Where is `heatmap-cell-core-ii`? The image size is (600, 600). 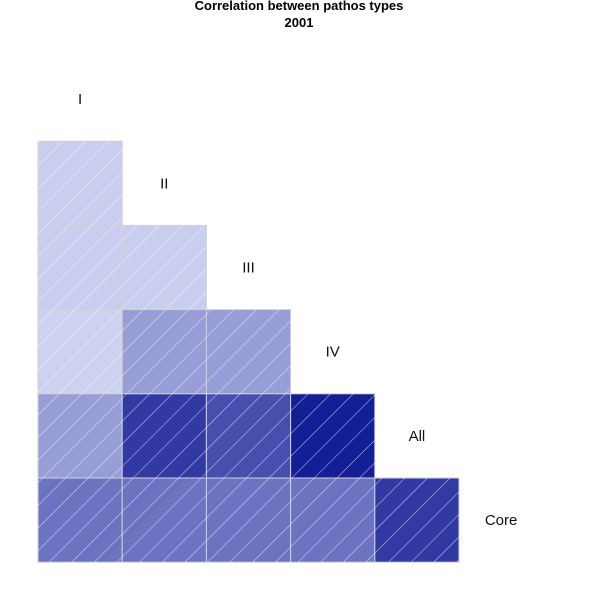 heatmap-cell-core-ii is located at coordinates (164, 520).